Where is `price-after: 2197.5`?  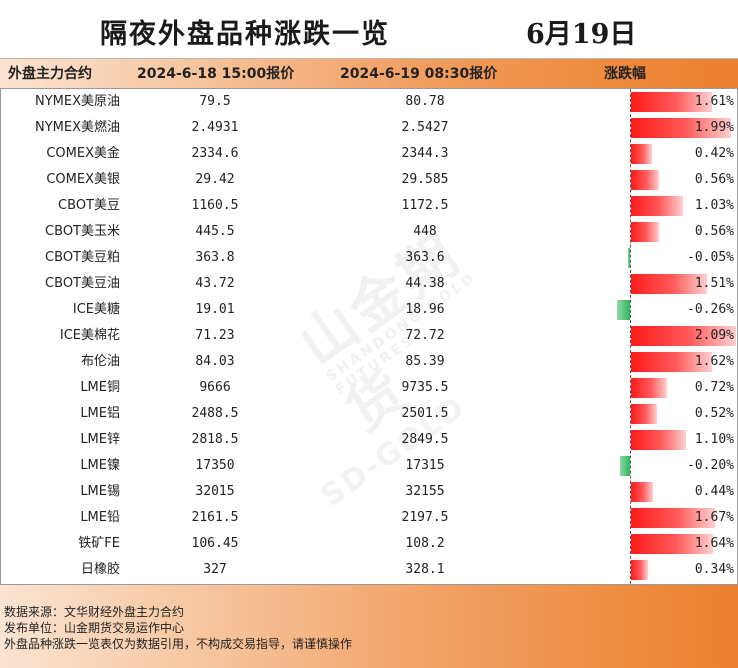
price-after: 2197.5 is located at coordinates (425, 517).